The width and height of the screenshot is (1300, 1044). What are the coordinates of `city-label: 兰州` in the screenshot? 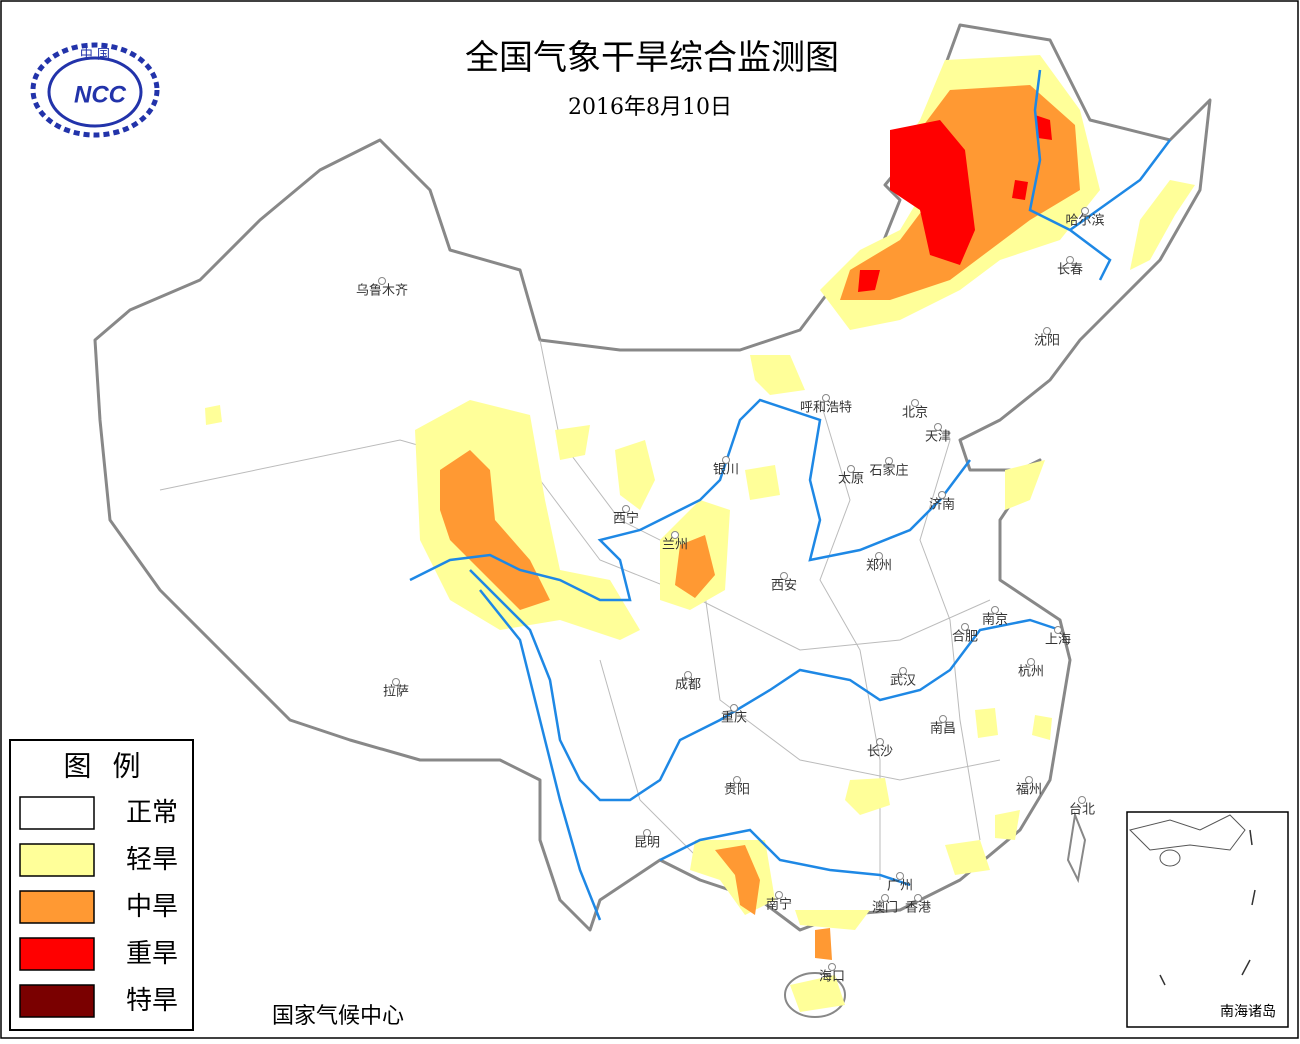 It's located at (675, 545).